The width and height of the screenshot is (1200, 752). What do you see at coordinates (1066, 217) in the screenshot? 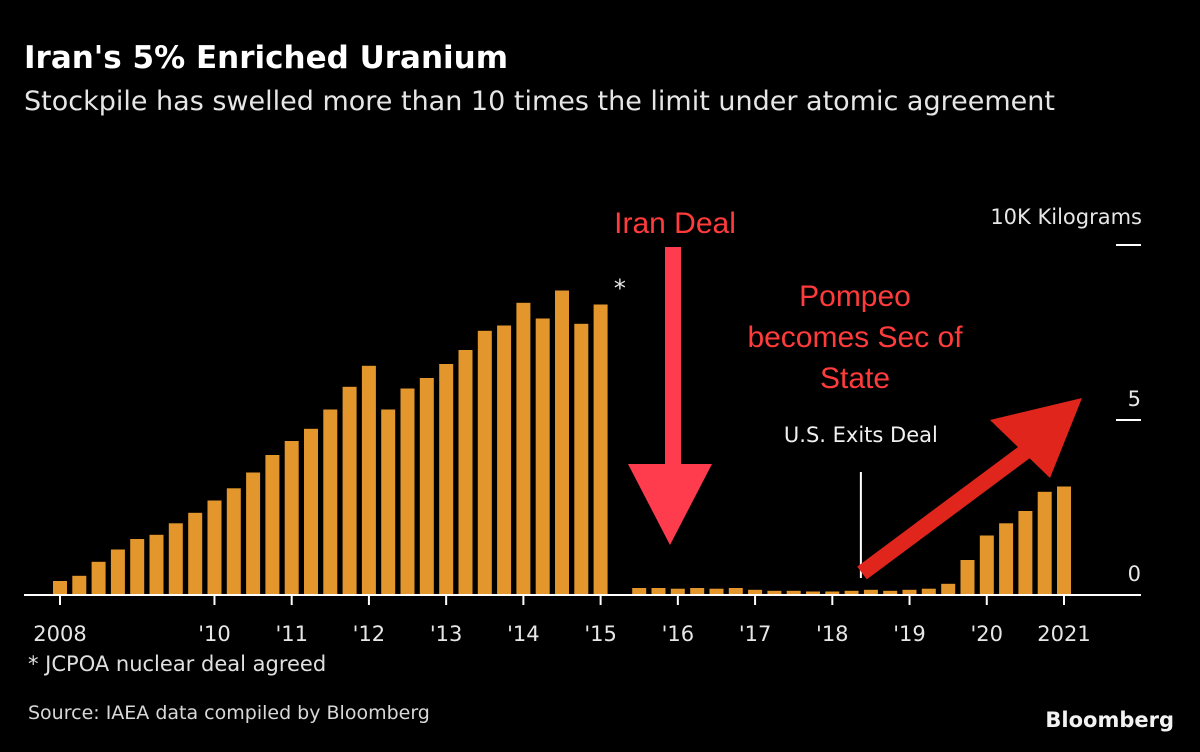
I see `y-unit-label: 10K Kilograms` at bounding box center [1066, 217].